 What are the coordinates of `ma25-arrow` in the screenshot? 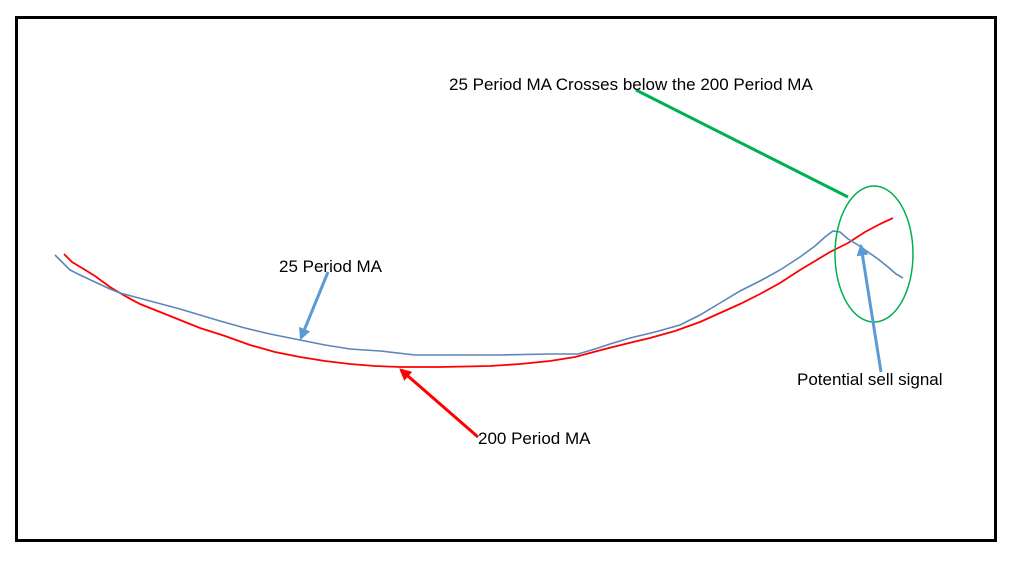 It's located at (314, 306).